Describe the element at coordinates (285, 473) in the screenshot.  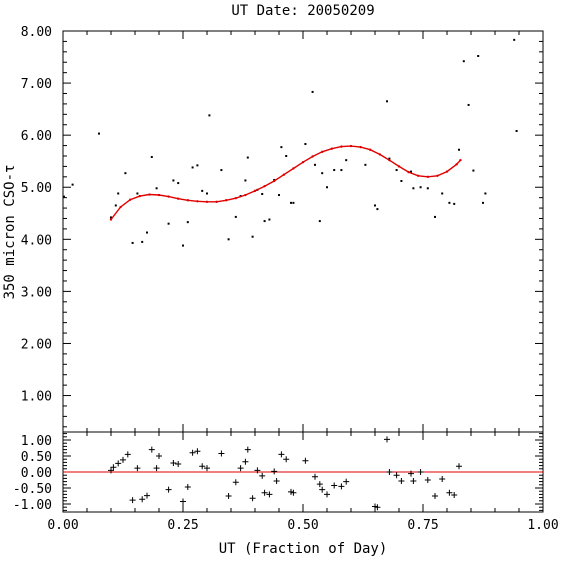
I see `residual-scatter-series` at that location.